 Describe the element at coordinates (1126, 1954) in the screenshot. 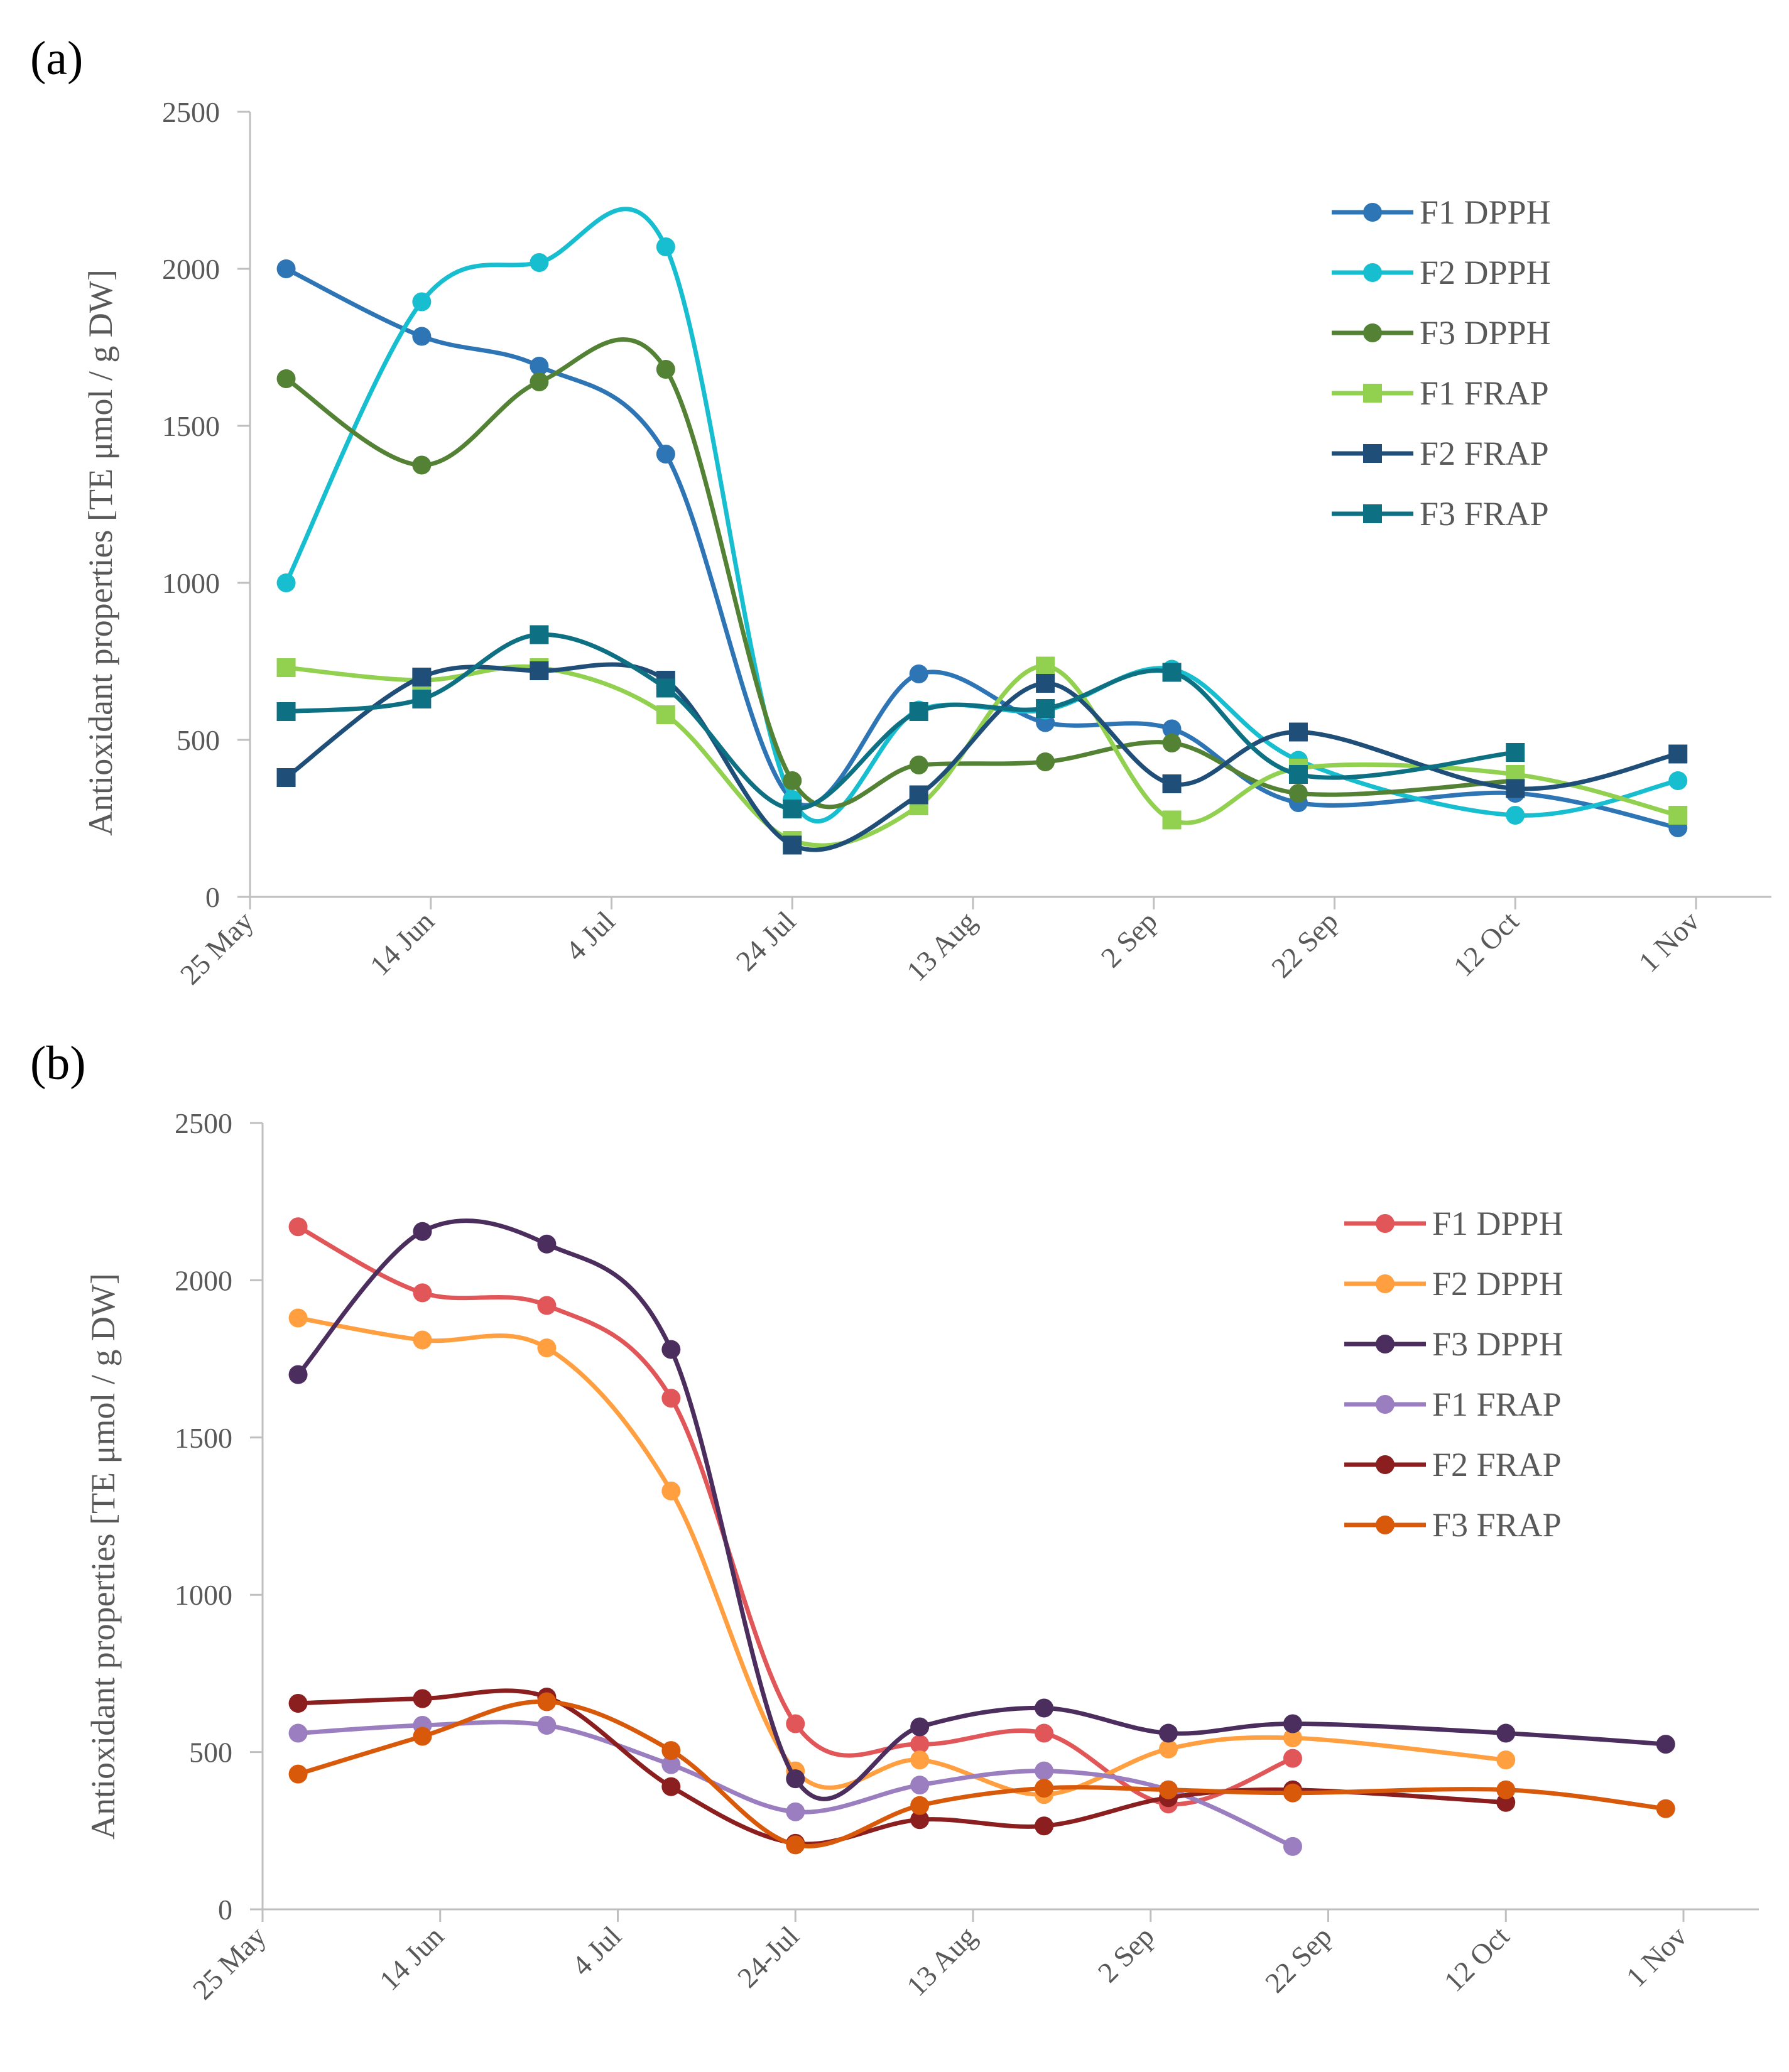

I see `x-tick-label: 2 Sep` at that location.